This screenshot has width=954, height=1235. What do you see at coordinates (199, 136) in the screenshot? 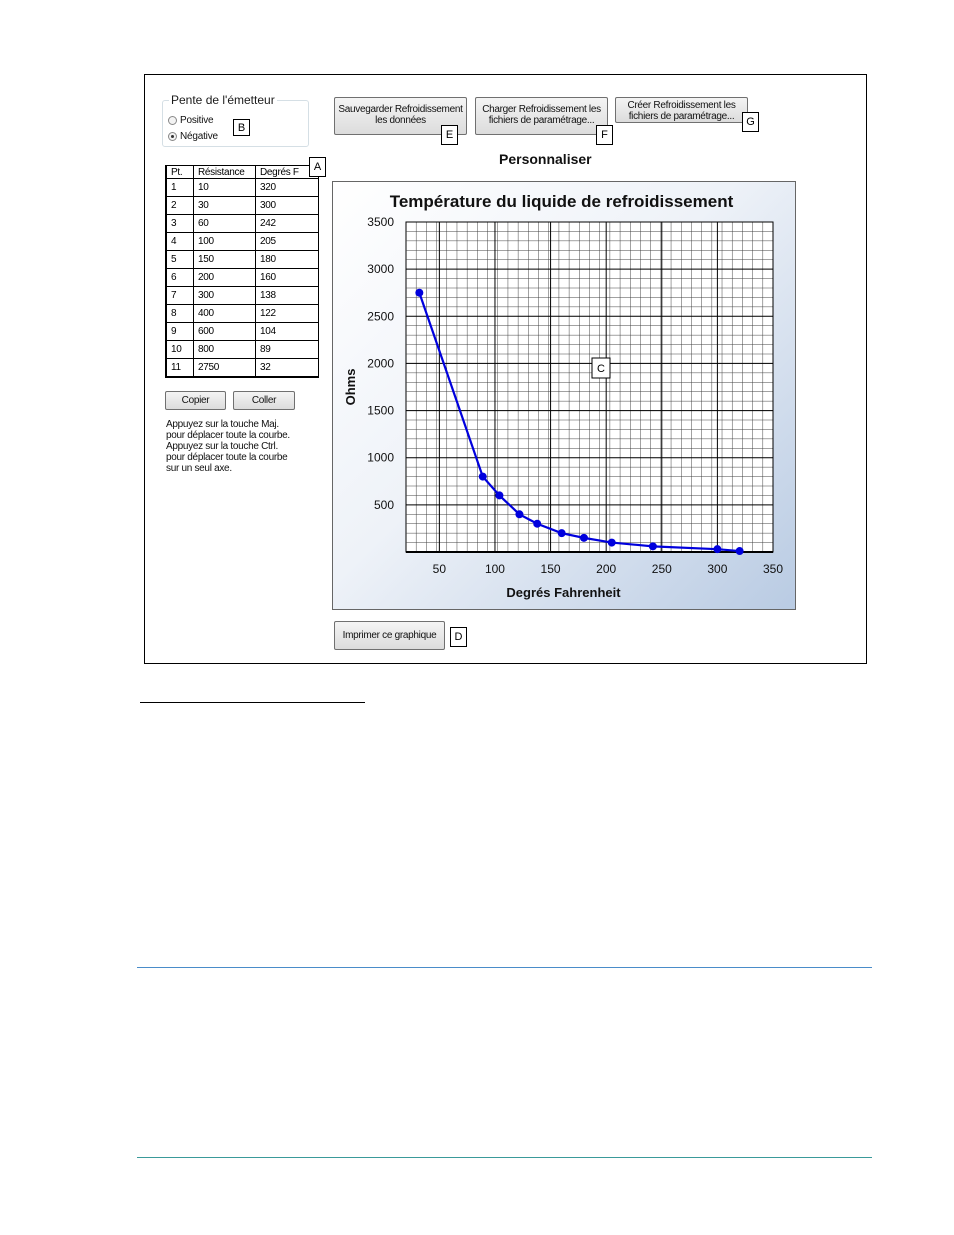
I see `negative-radio-label: Négative` at bounding box center [199, 136].